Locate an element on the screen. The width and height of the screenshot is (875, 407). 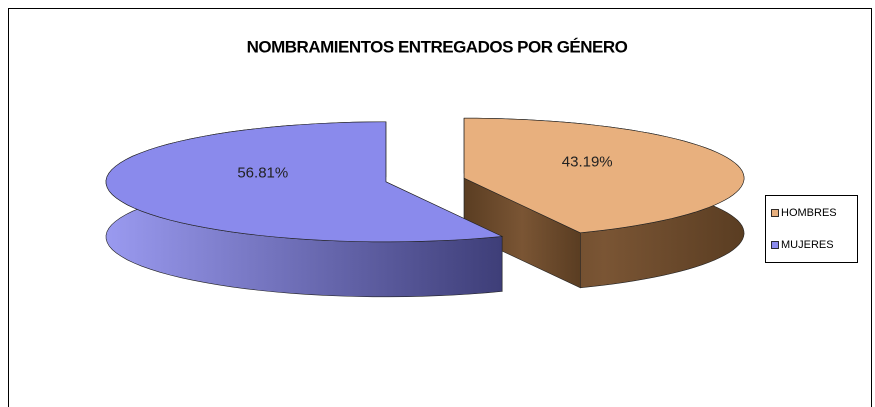
legend is located at coordinates (811, 229).